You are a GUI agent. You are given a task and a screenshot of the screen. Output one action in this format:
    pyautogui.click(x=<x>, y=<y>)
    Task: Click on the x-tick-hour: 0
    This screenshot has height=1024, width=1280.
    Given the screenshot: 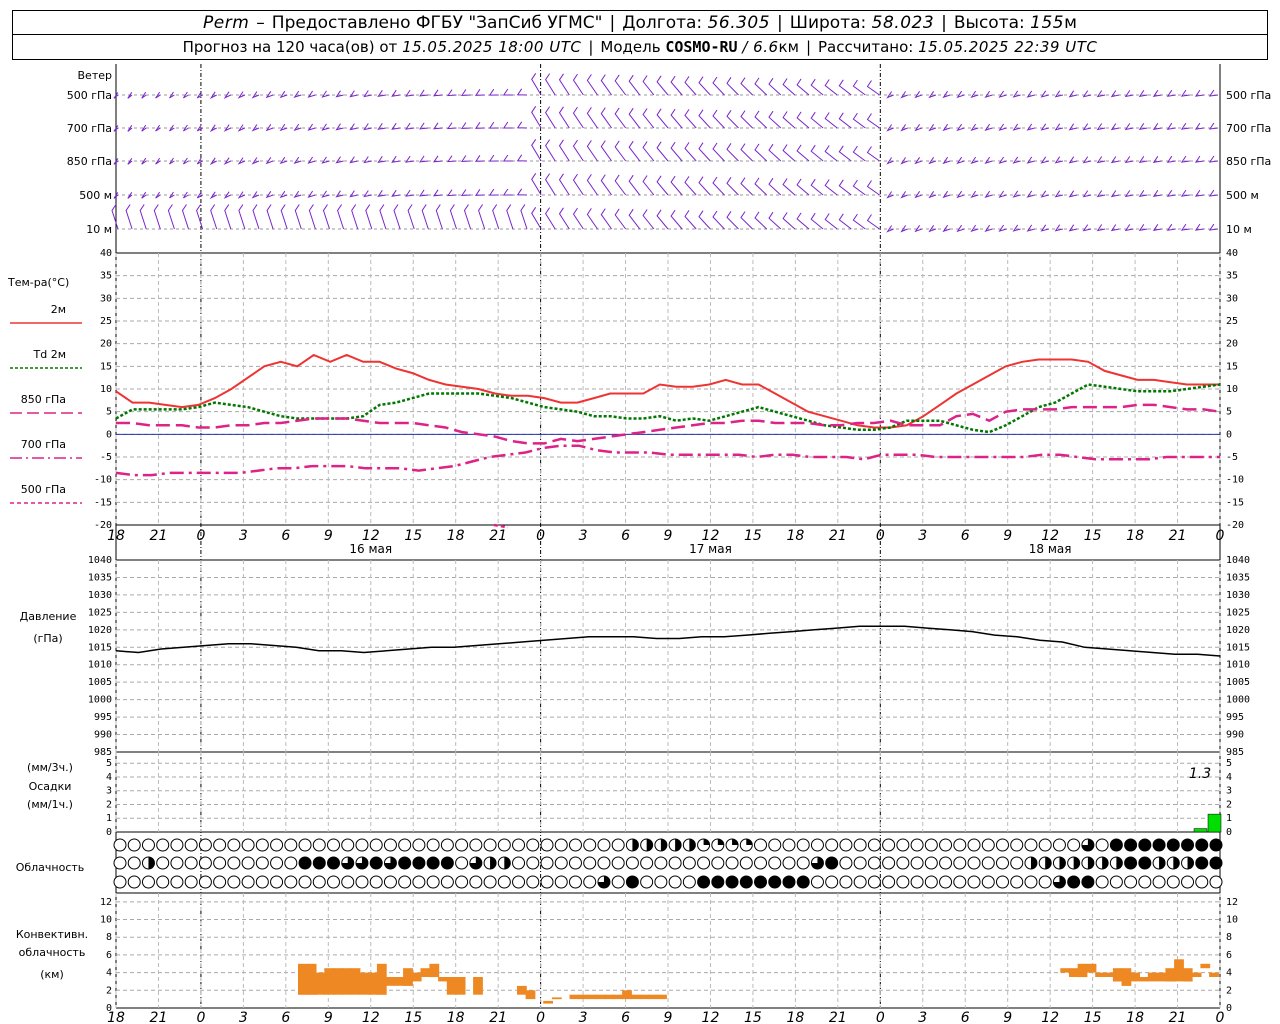 What is the action you would take?
    pyautogui.click(x=540, y=536)
    